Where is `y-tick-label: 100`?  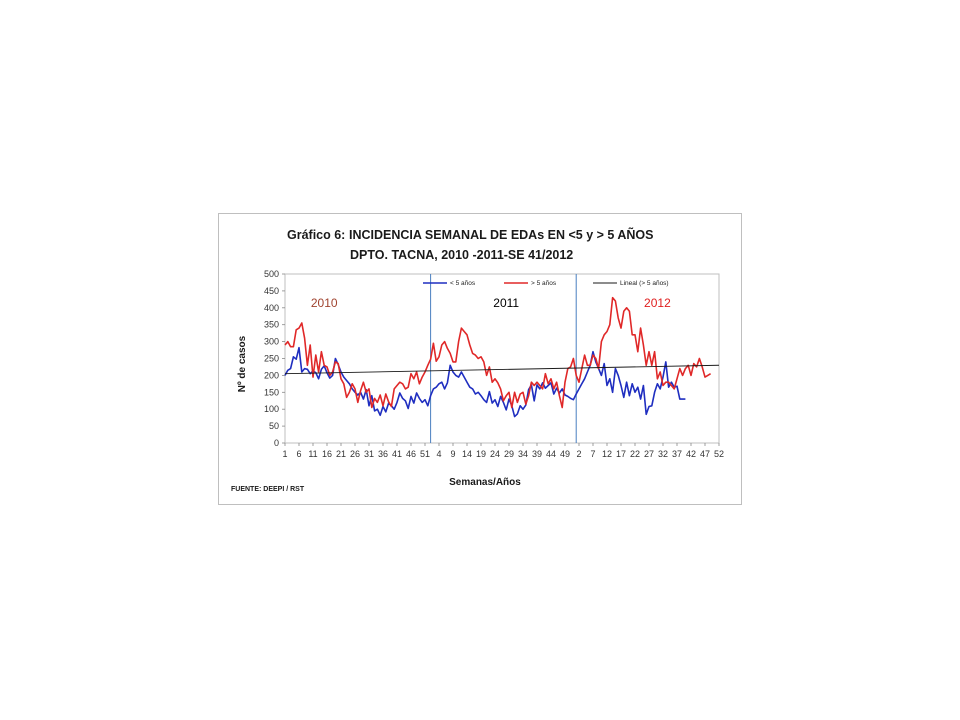
y-tick-label: 100 is located at coordinates (271, 409).